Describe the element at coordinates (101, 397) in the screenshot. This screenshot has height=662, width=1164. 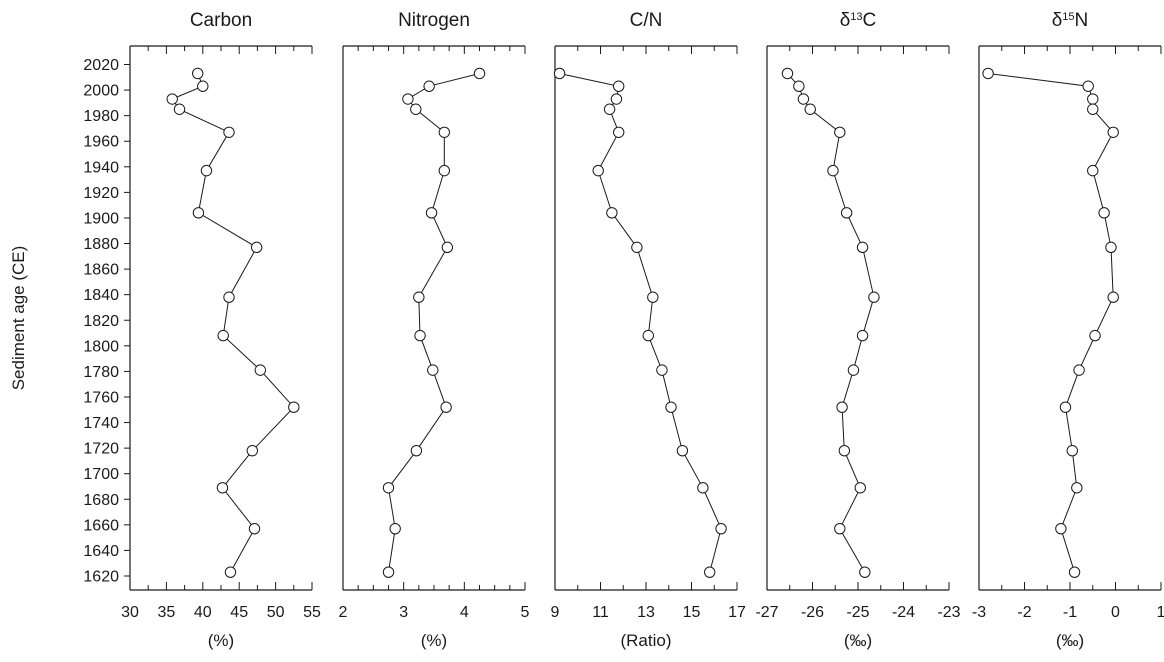
I see `y-tick-label: 1760` at that location.